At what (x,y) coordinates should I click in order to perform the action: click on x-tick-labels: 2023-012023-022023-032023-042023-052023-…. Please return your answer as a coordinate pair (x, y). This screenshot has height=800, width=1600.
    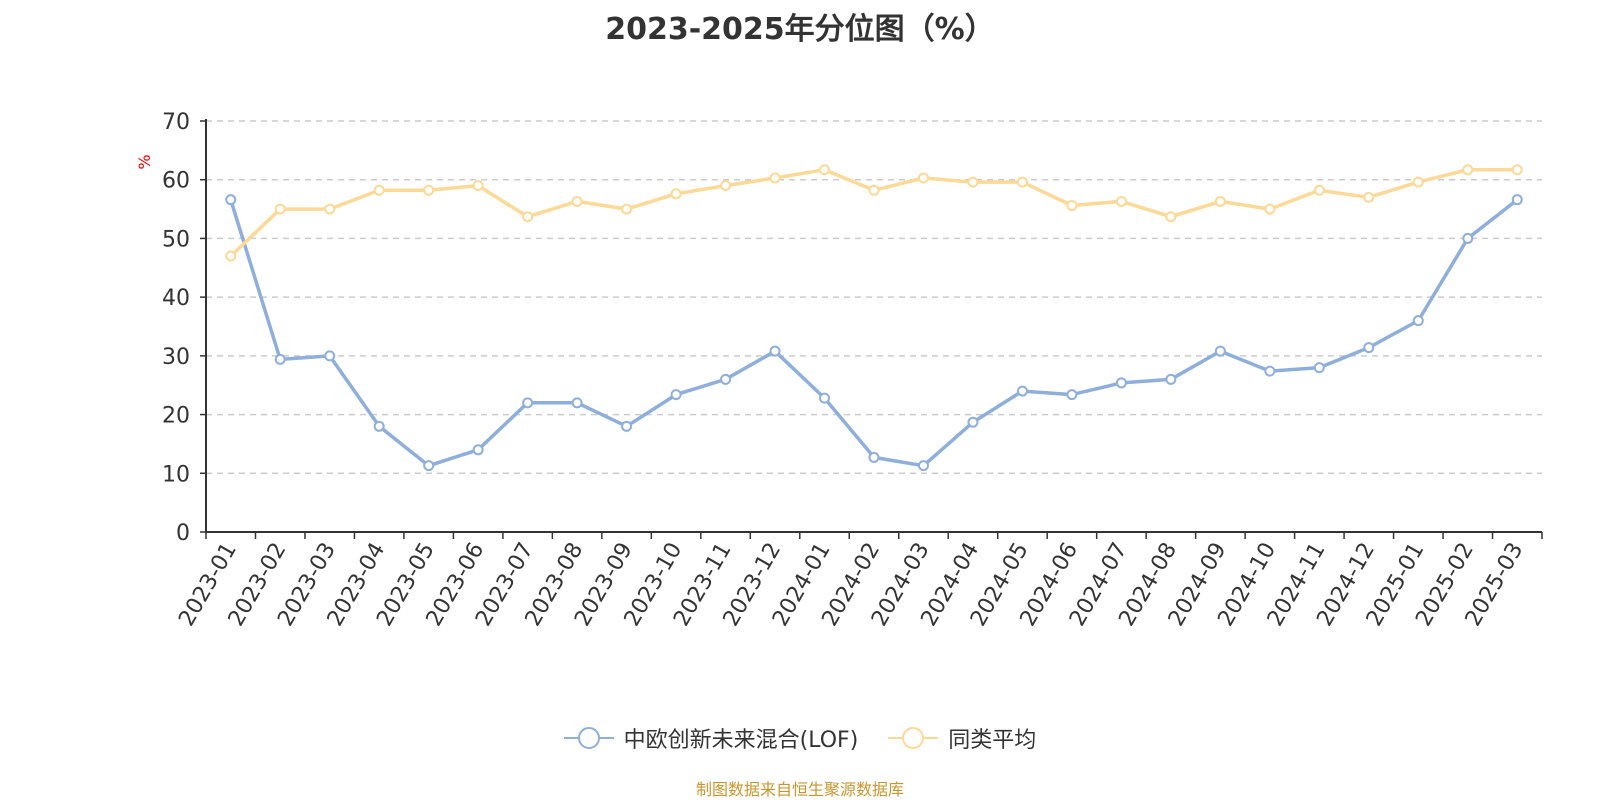
    Looking at the image, I should click on (851, 584).